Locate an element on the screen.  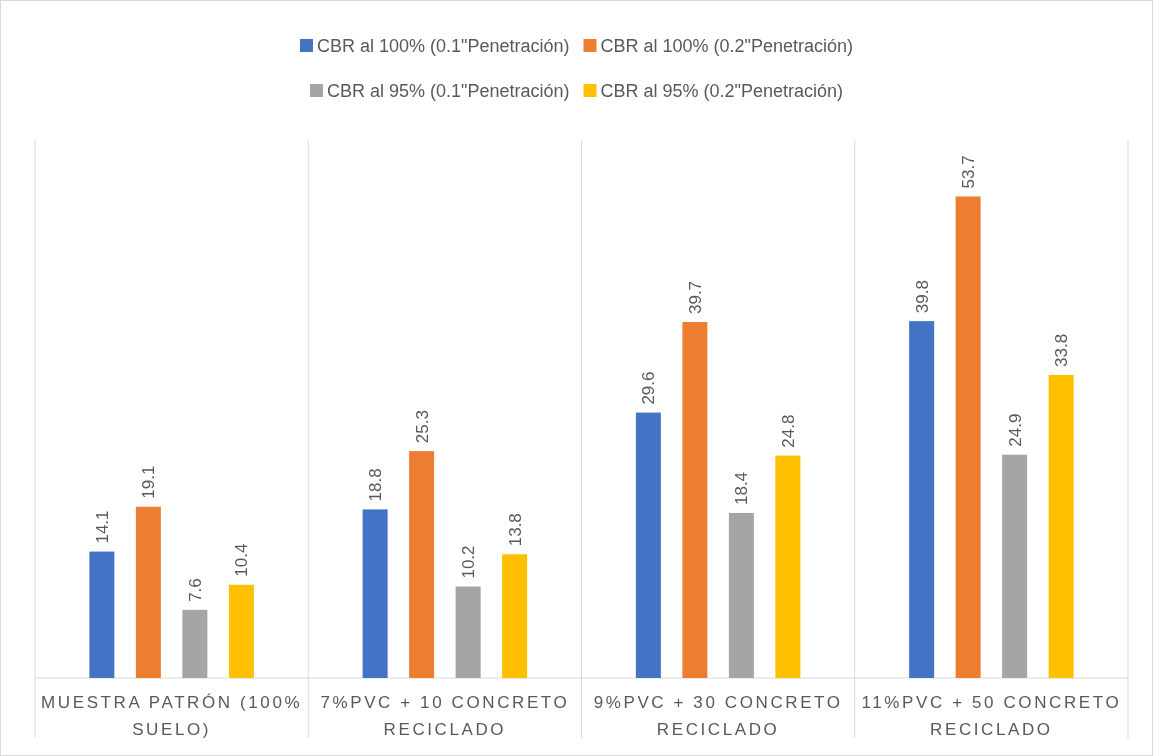
legend-label: CBR al 95% (0.1"Penetración) is located at coordinates (448, 91).